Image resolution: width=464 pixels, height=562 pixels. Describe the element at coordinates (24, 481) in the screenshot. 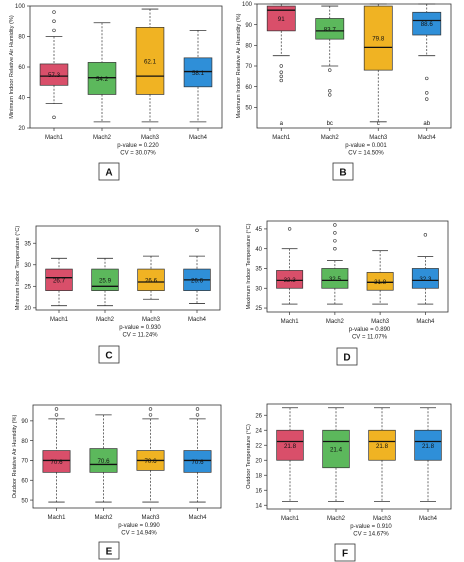

I see `y-tick-label: 60` at that location.